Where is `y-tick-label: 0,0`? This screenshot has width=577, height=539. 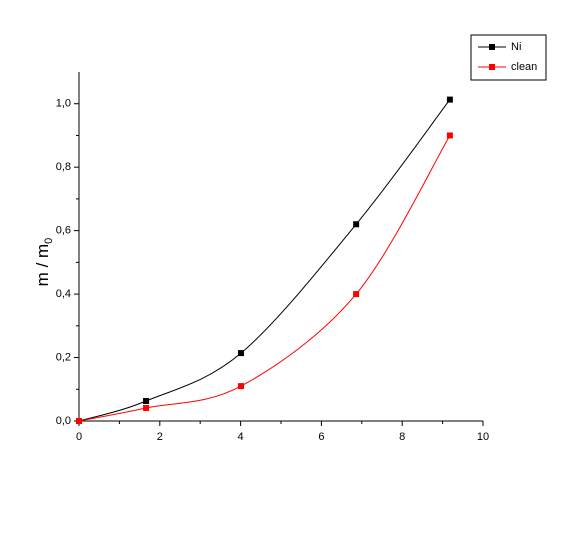
y-tick-label: 0,0 is located at coordinates (63, 421).